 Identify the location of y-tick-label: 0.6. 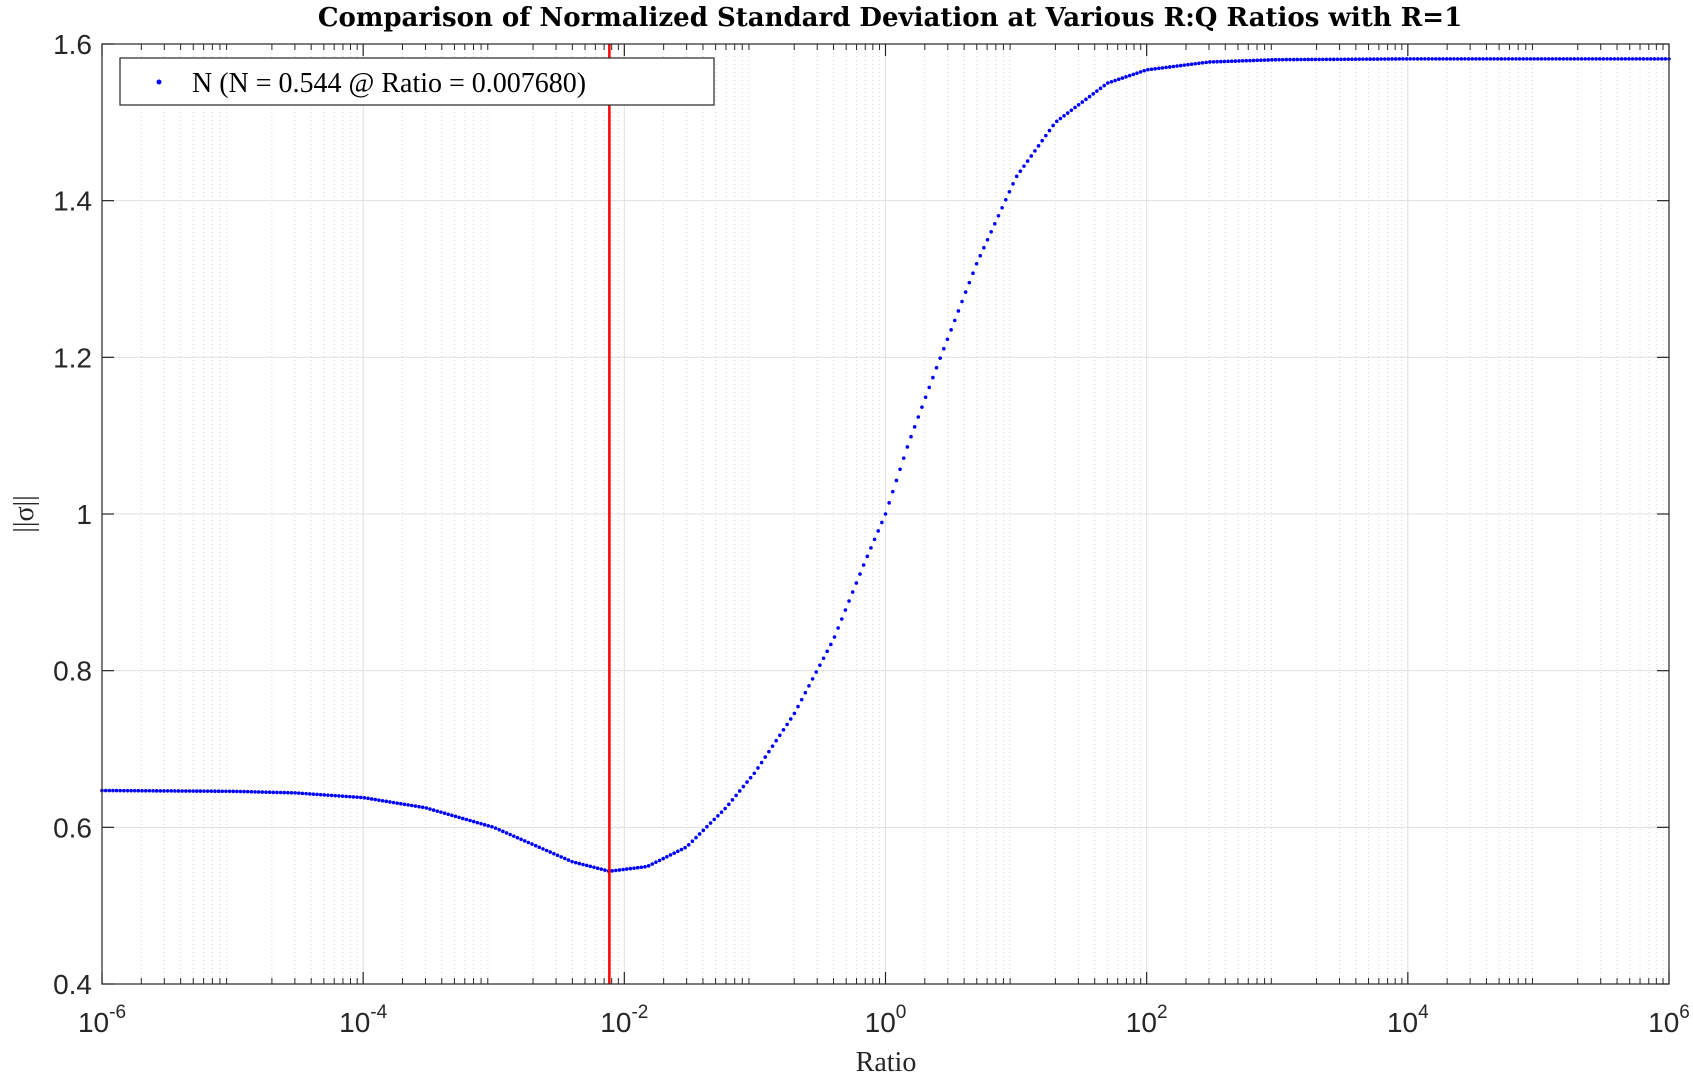
(72, 827).